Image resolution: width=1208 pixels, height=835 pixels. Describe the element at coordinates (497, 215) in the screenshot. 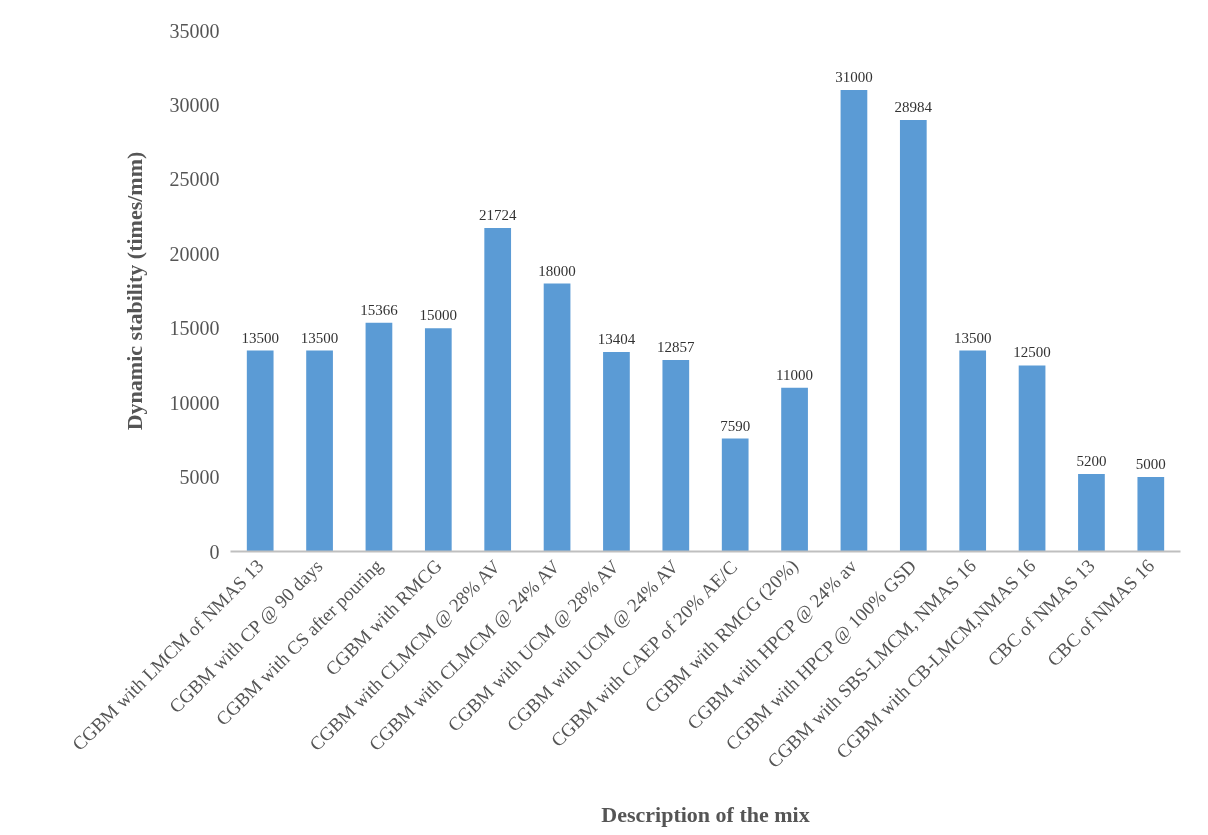

I see `data-label: 21724` at that location.